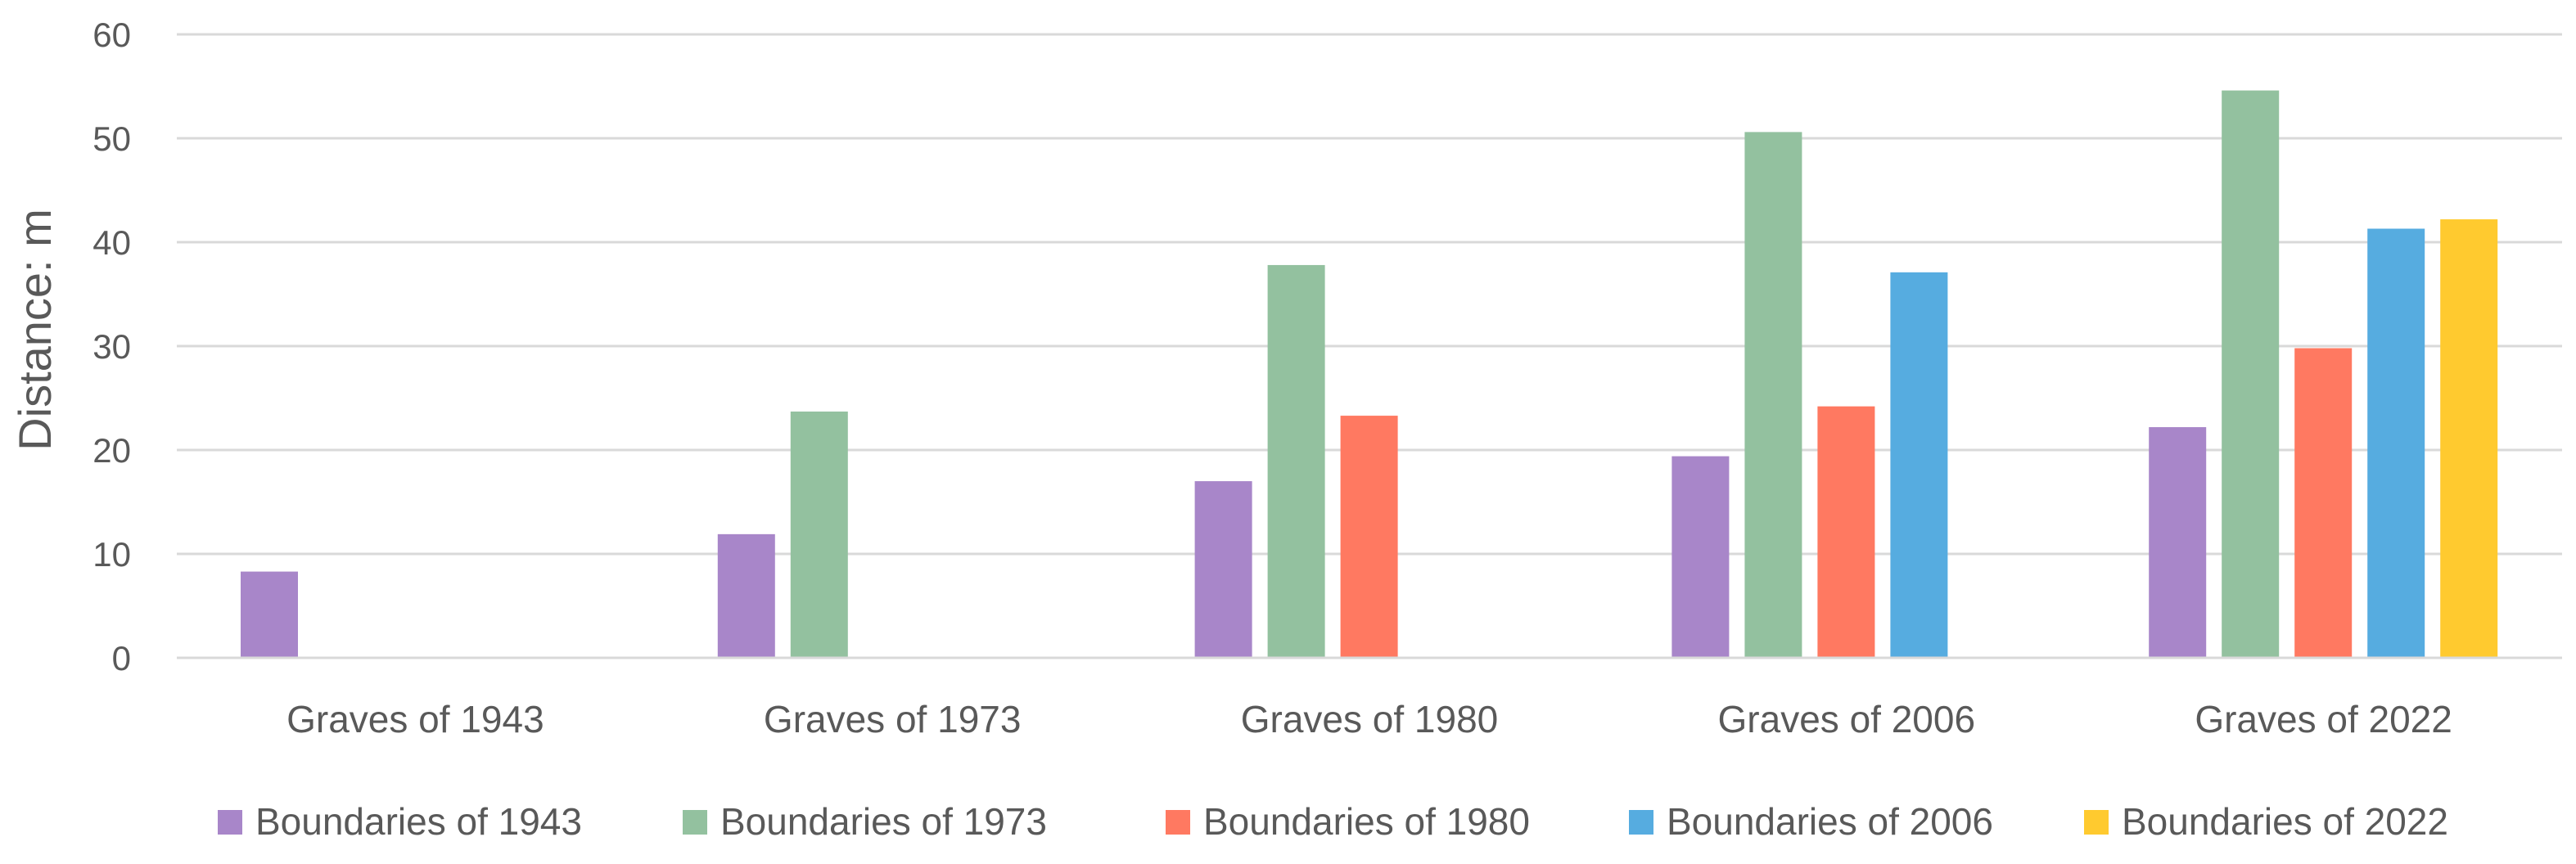  What do you see at coordinates (1830, 822) in the screenshot?
I see `legend-label: Boundaries of 2006` at bounding box center [1830, 822].